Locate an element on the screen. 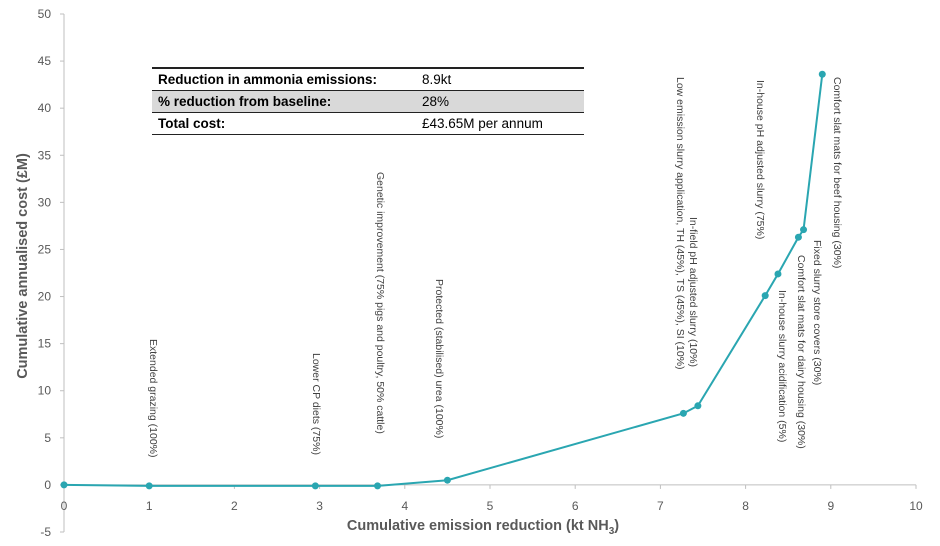 The image size is (940, 546). annotation-label: In-house pH adjusted slurry (75%) is located at coordinates (760, 159).